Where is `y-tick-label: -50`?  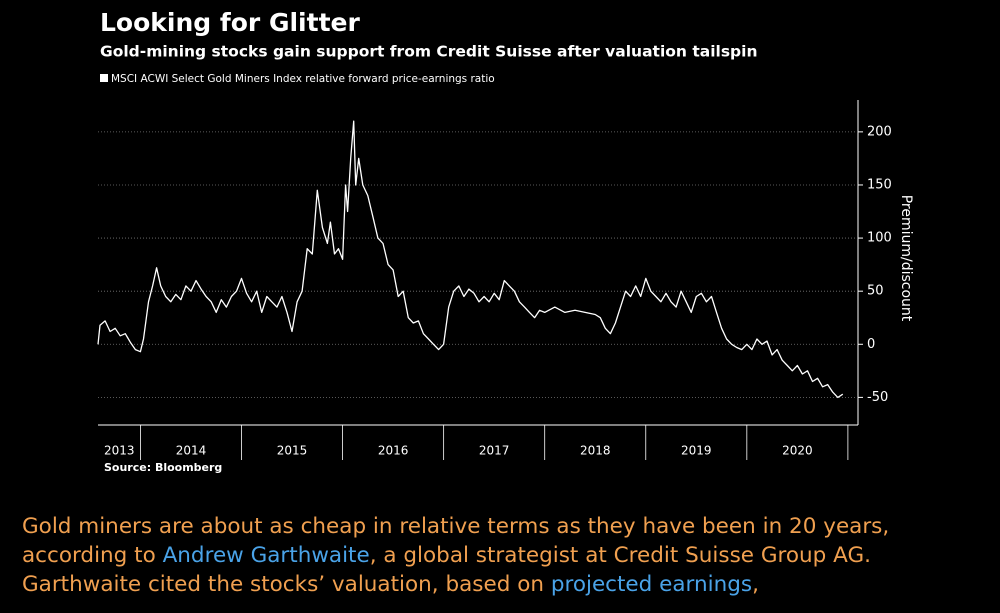 y-tick-label: -50 is located at coordinates (877, 397).